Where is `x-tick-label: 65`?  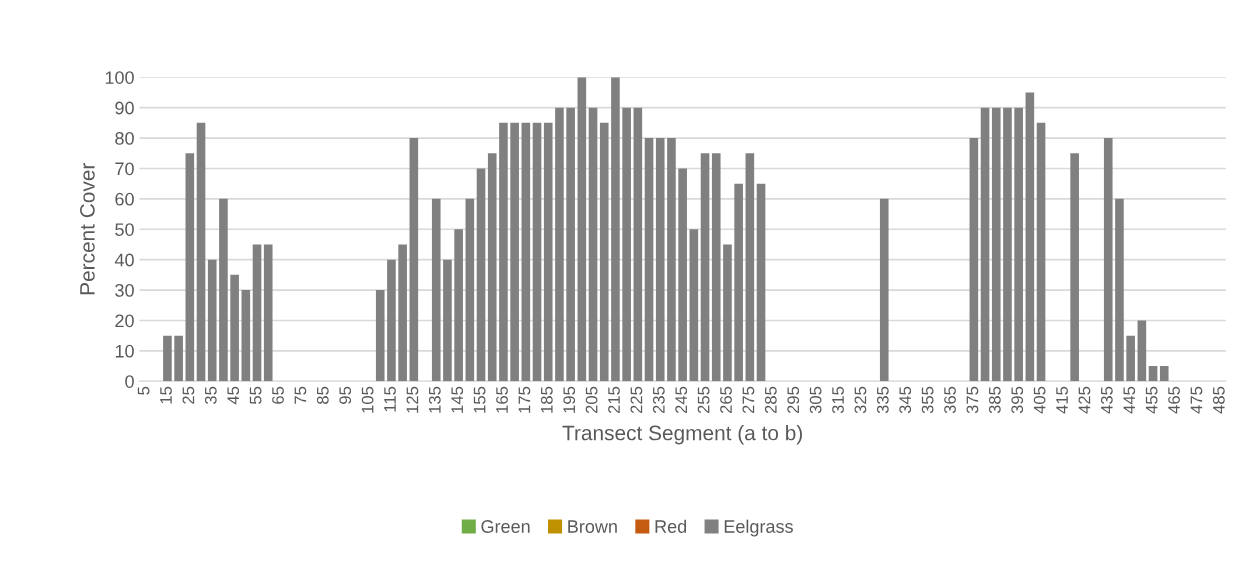
x-tick-label: 65 is located at coordinates (278, 395).